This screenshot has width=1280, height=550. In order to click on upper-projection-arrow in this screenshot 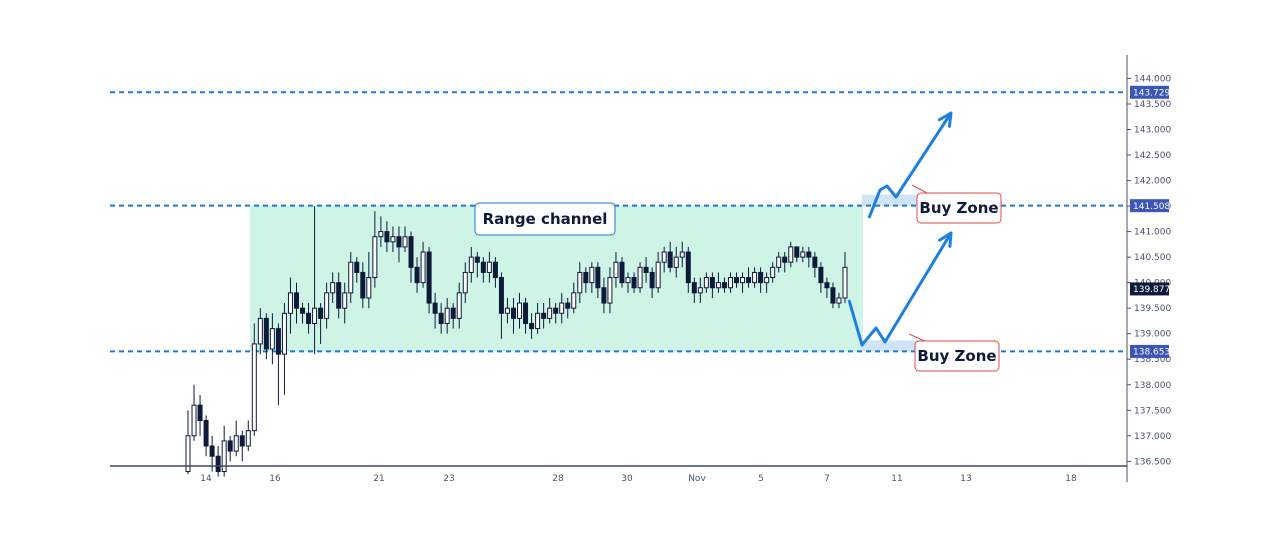, I will do `click(910, 165)`.